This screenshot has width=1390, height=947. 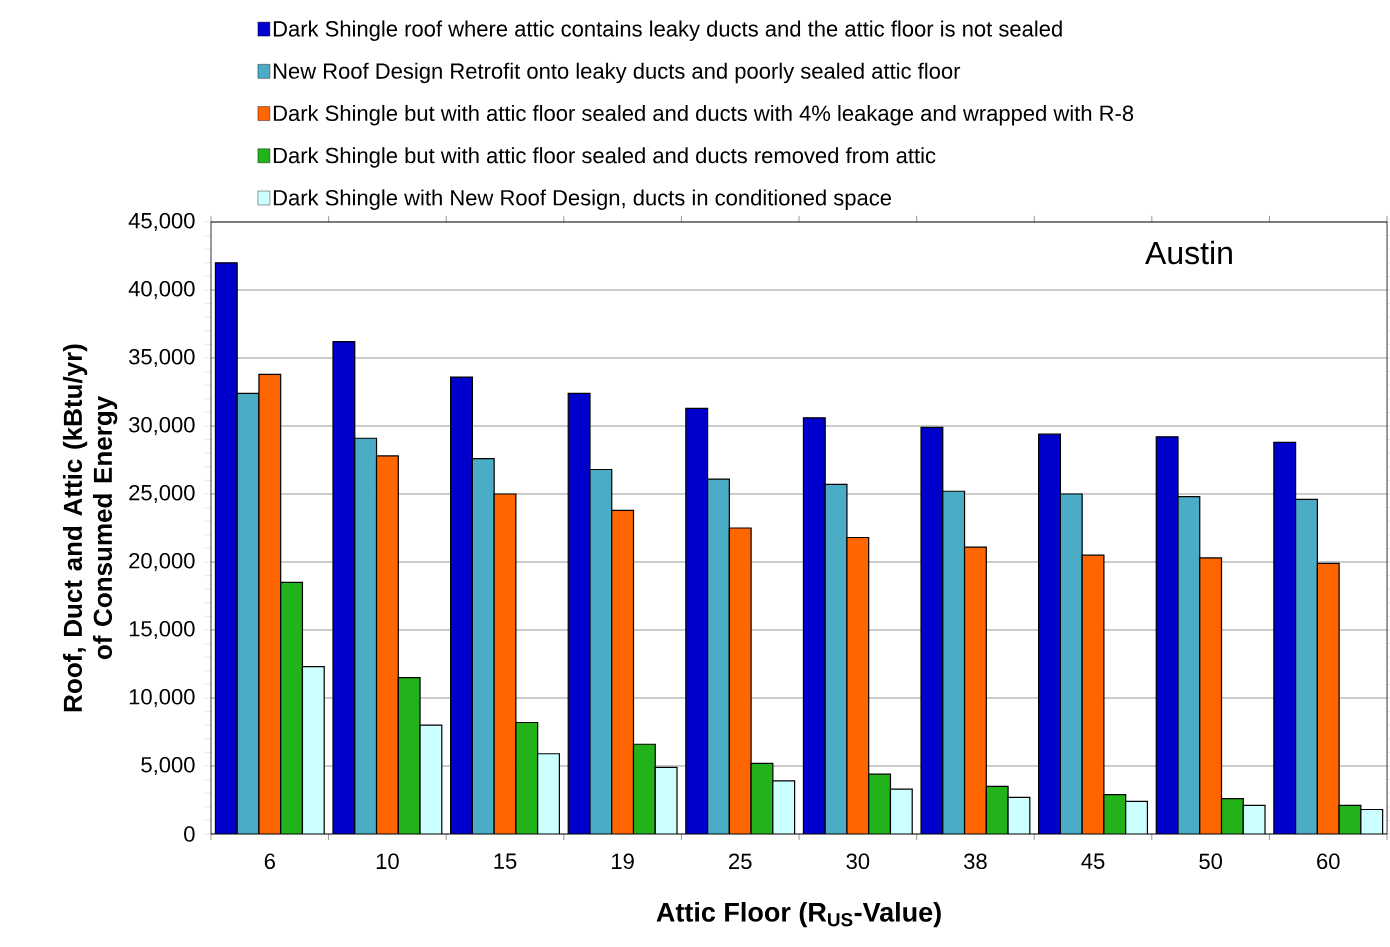 I want to click on x-tick-label: 38, so click(x=975, y=861).